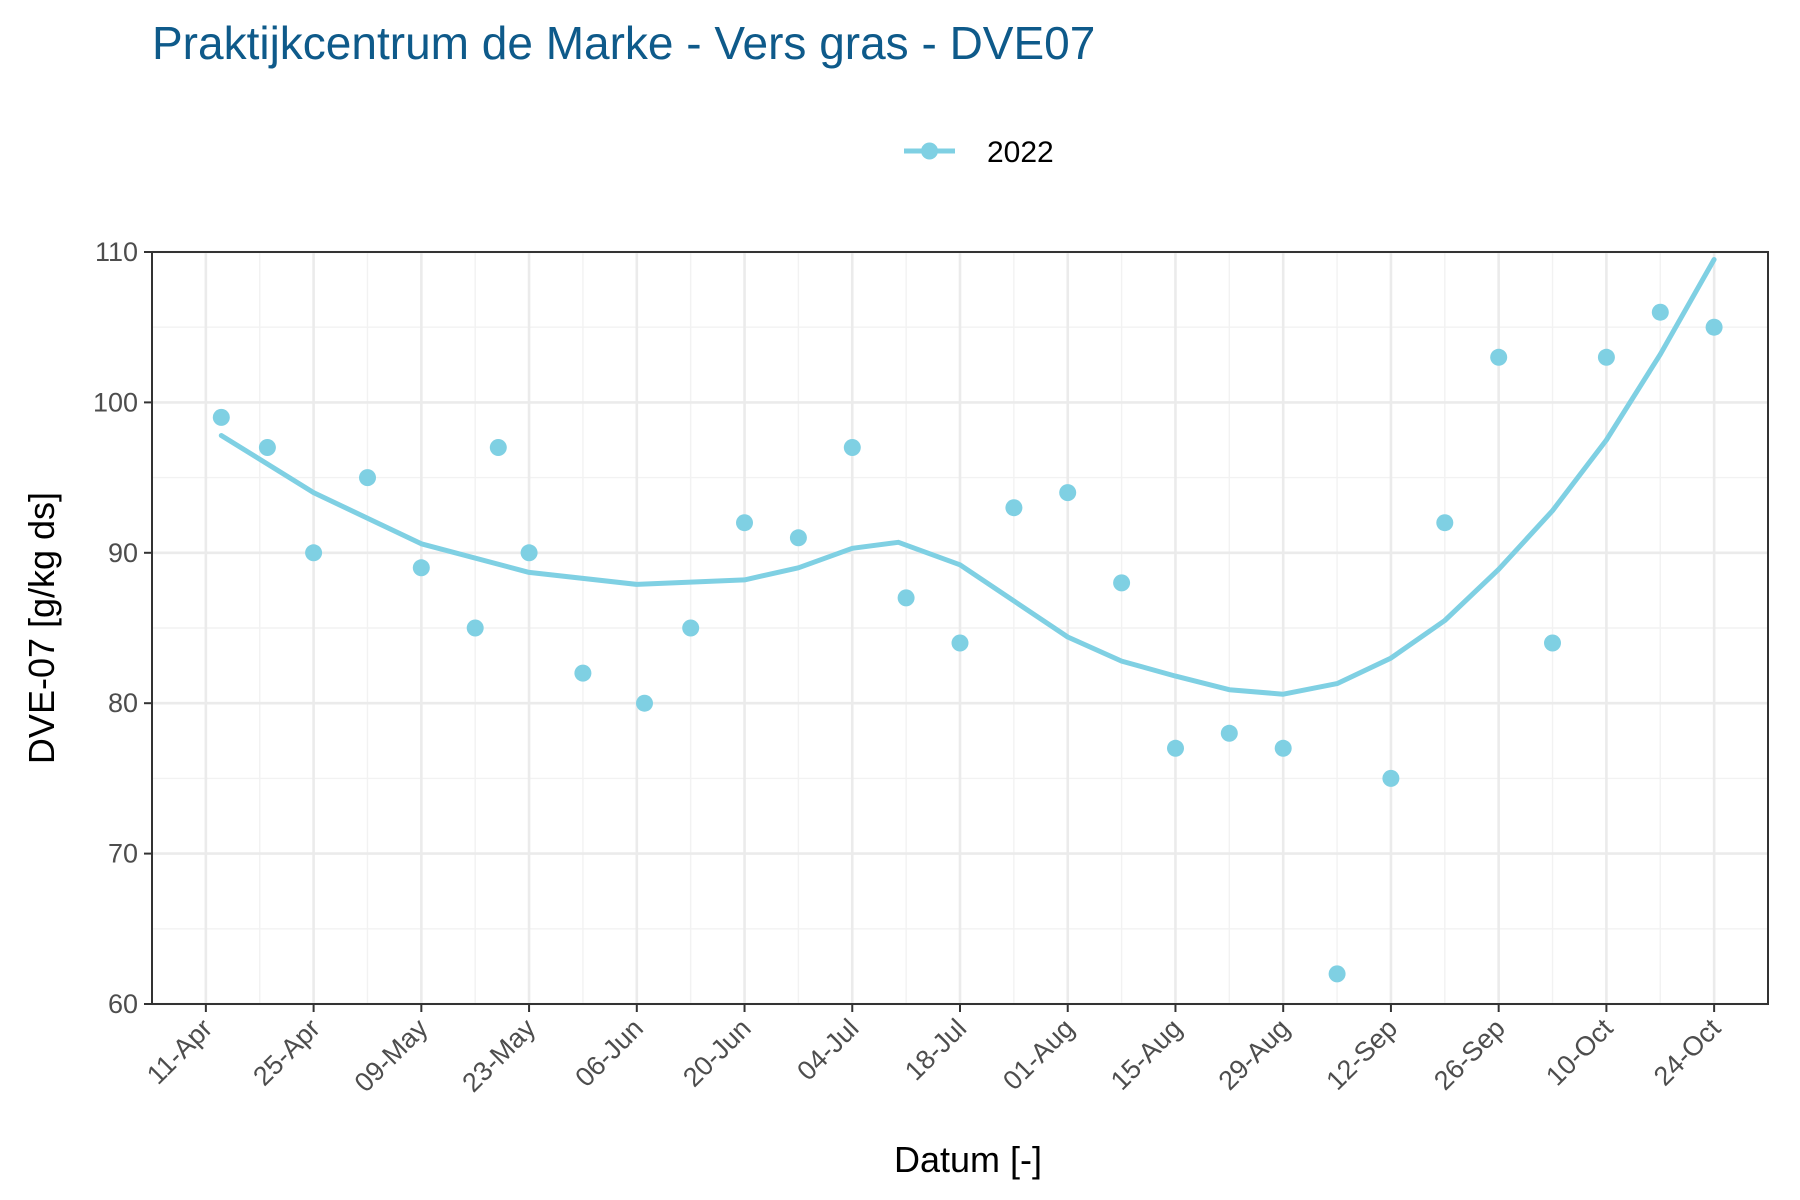 The width and height of the screenshot is (1800, 1200). I want to click on x-tick-label: 23-May, so click(498, 1055).